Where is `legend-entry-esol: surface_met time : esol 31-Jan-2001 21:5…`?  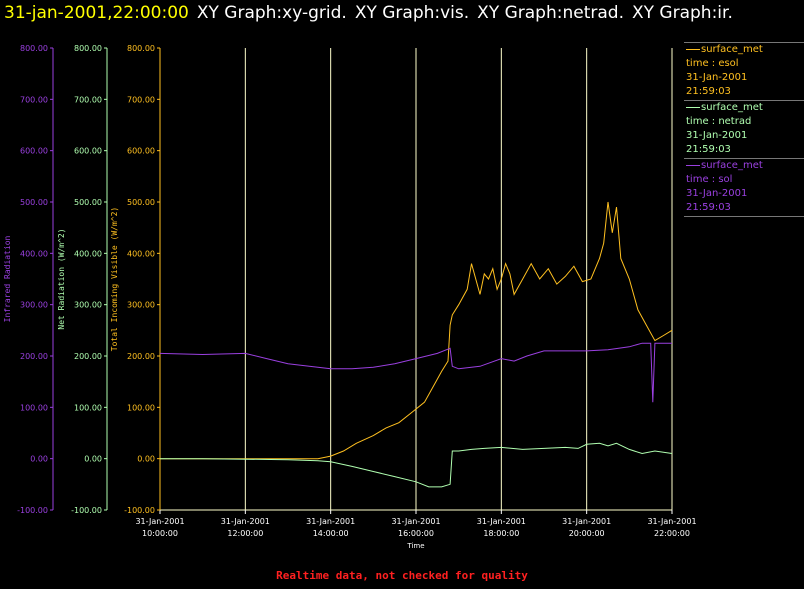
legend-entry-esol: surface_met time : esol 31-Jan-2001 21:5… is located at coordinates (744, 71).